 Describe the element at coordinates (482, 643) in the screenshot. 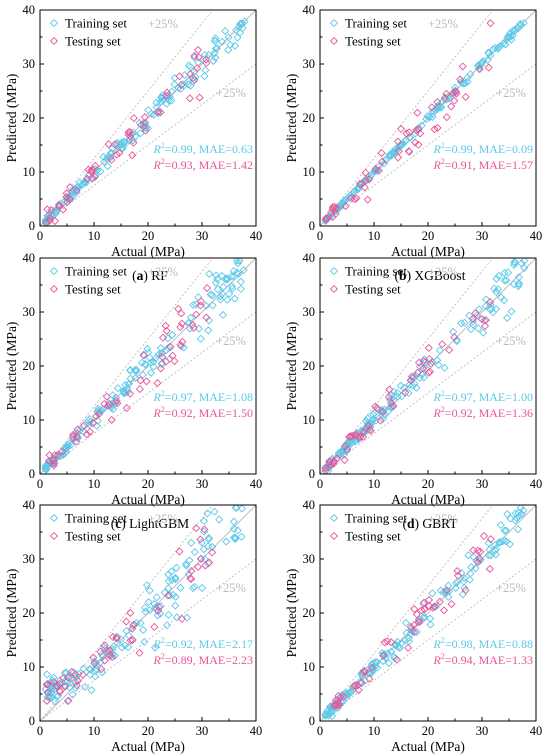

I see `train-metrics: R2=0.98, MAE=0.88` at that location.